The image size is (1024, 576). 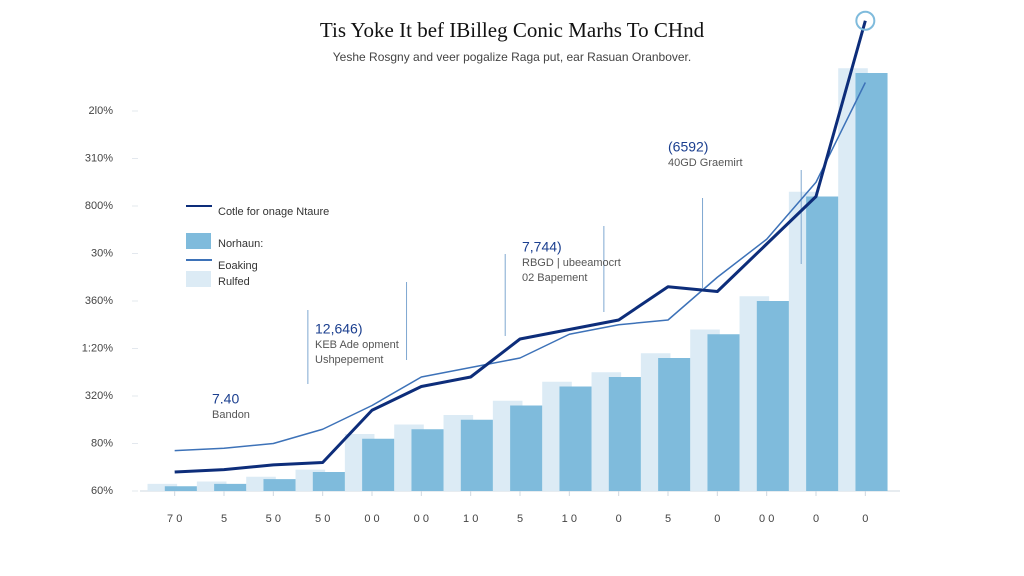 I want to click on annotation-value: 7.40, so click(x=225, y=399).